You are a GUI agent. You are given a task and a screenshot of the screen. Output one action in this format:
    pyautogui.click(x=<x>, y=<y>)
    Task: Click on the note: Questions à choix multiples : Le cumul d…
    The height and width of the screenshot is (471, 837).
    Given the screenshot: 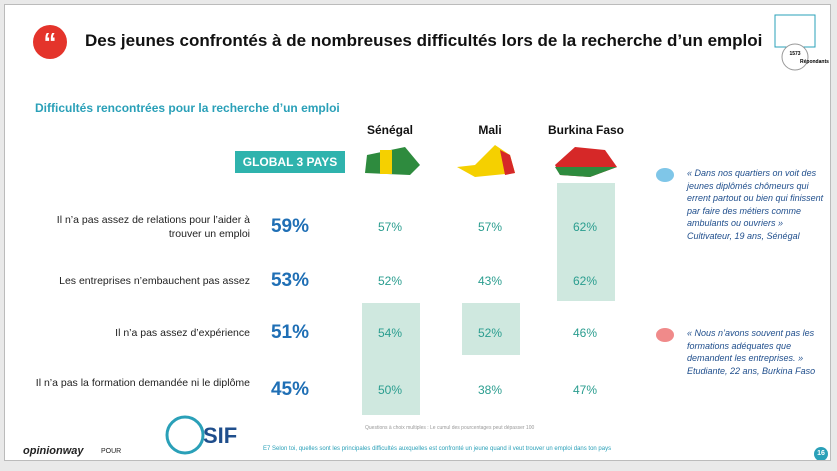 What is the action you would take?
    pyautogui.click(x=450, y=428)
    